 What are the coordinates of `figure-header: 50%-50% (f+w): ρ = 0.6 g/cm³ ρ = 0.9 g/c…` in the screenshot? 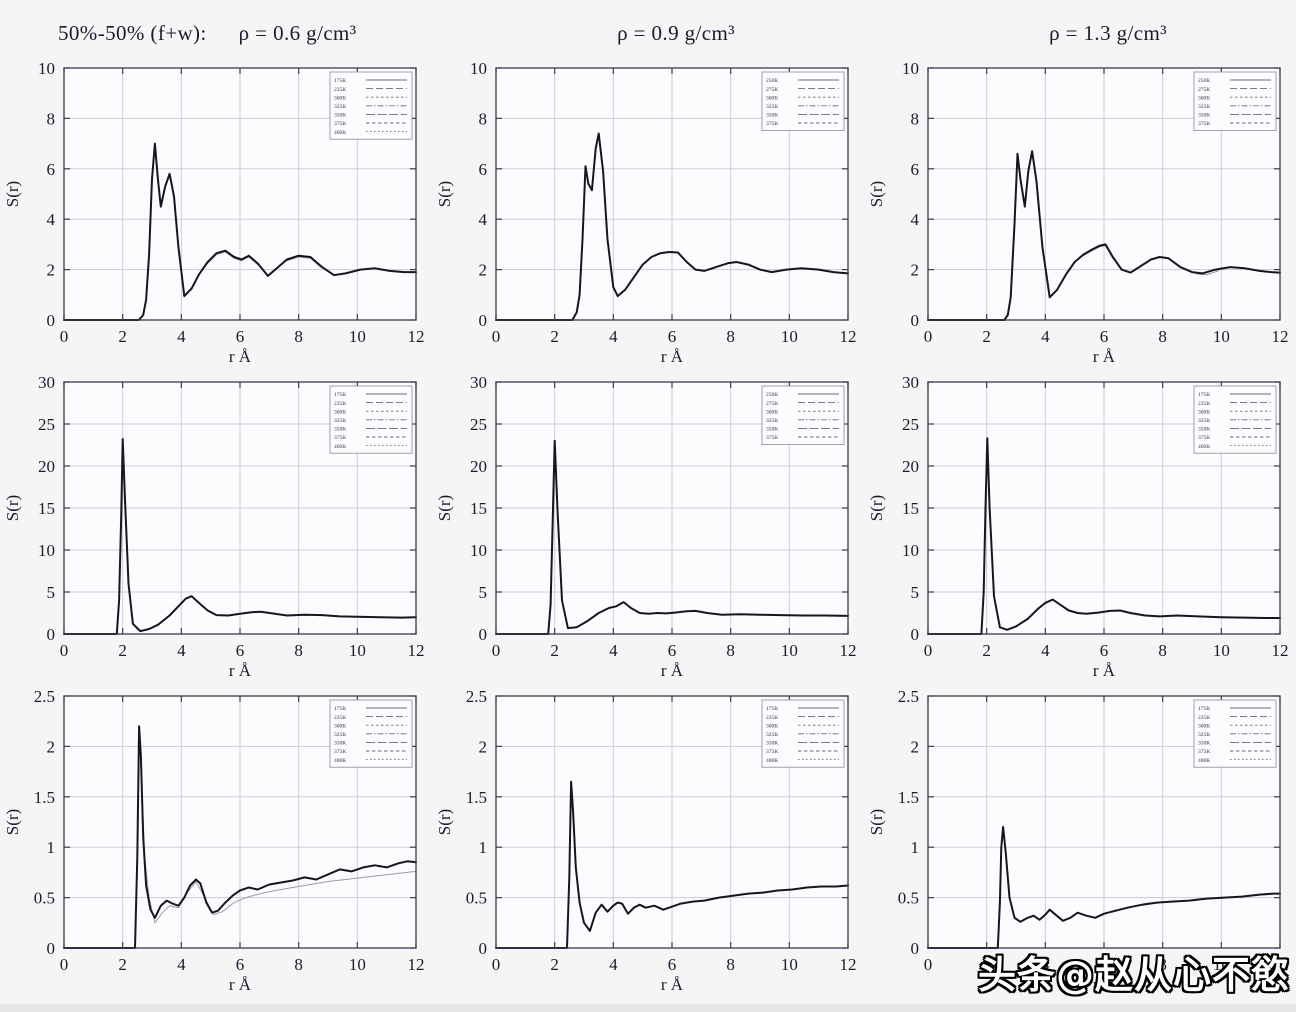 It's located at (648, 29).